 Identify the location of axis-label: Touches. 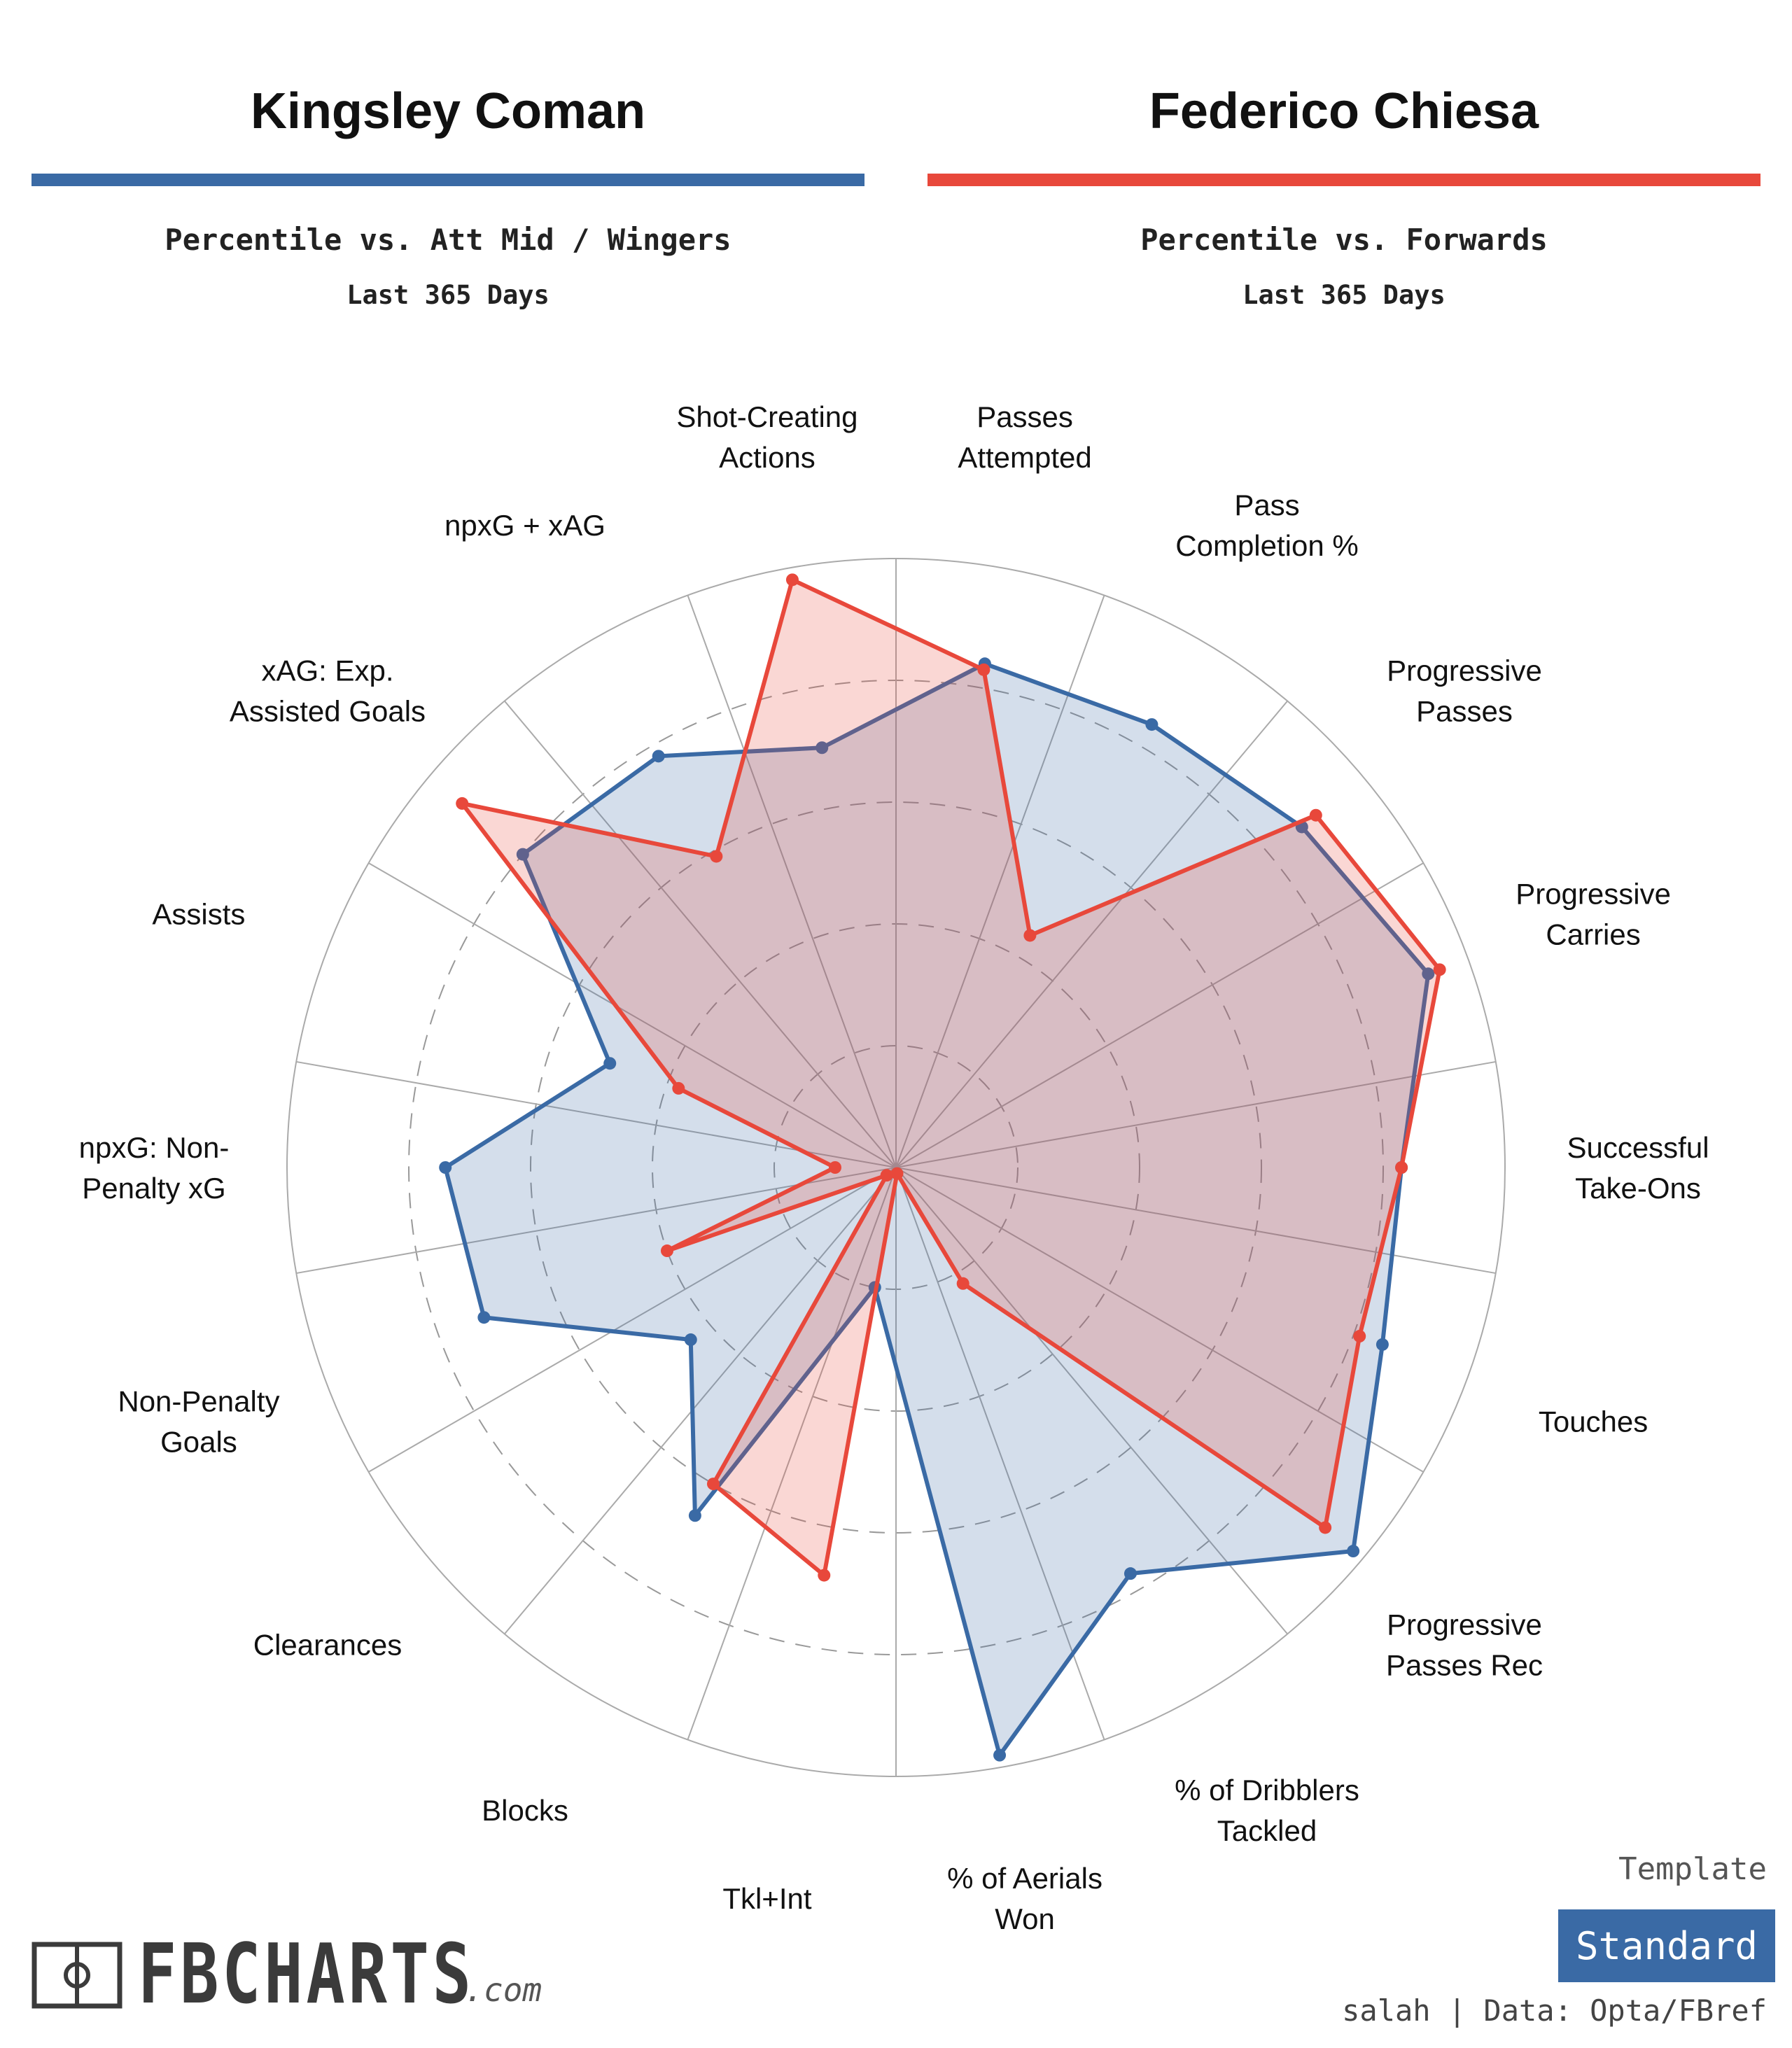
(1593, 1421).